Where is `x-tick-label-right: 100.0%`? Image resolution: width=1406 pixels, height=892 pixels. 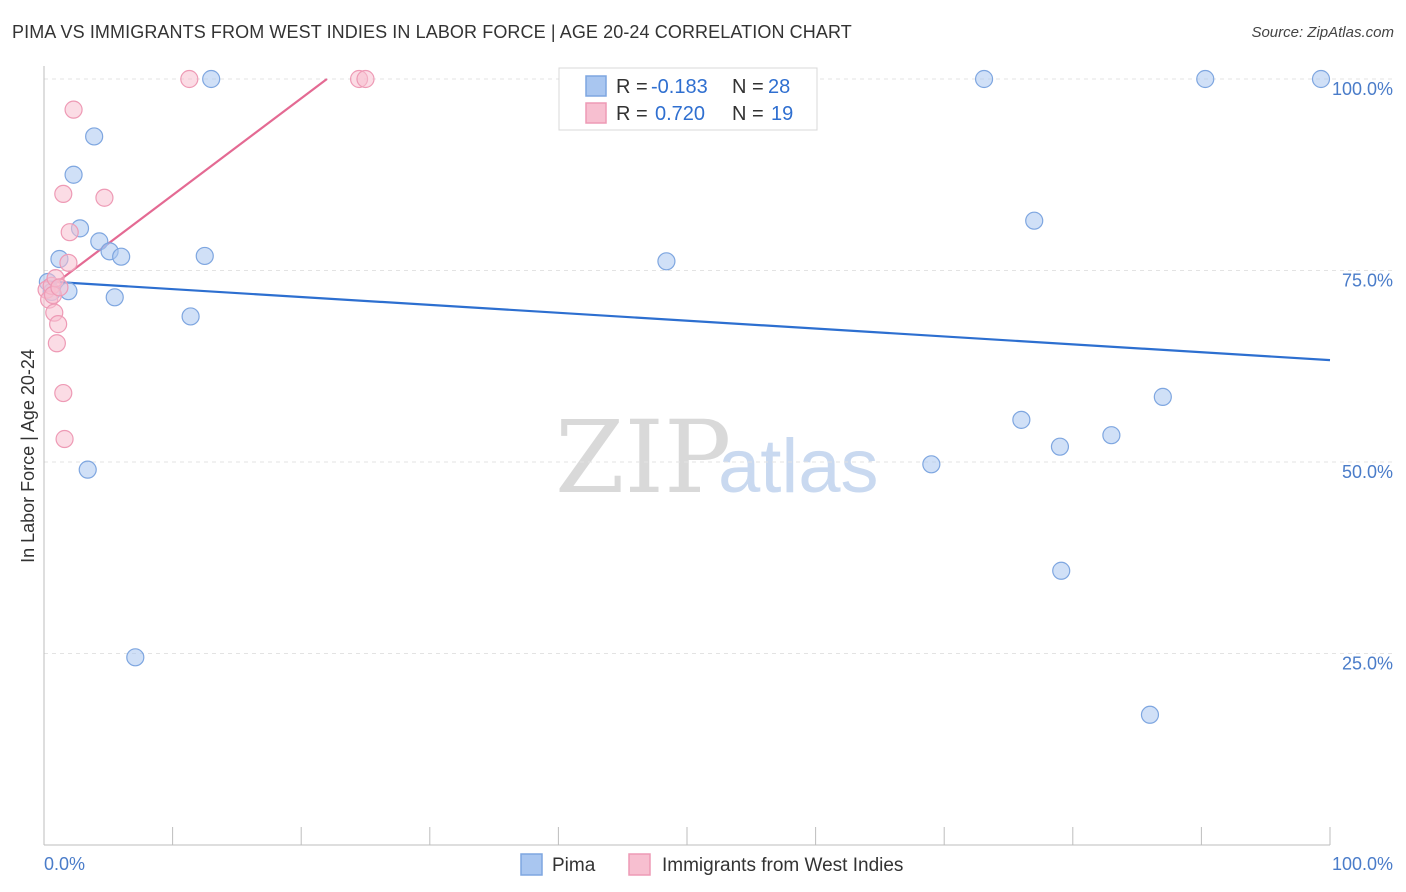 x-tick-label-right: 100.0% is located at coordinates (1362, 864).